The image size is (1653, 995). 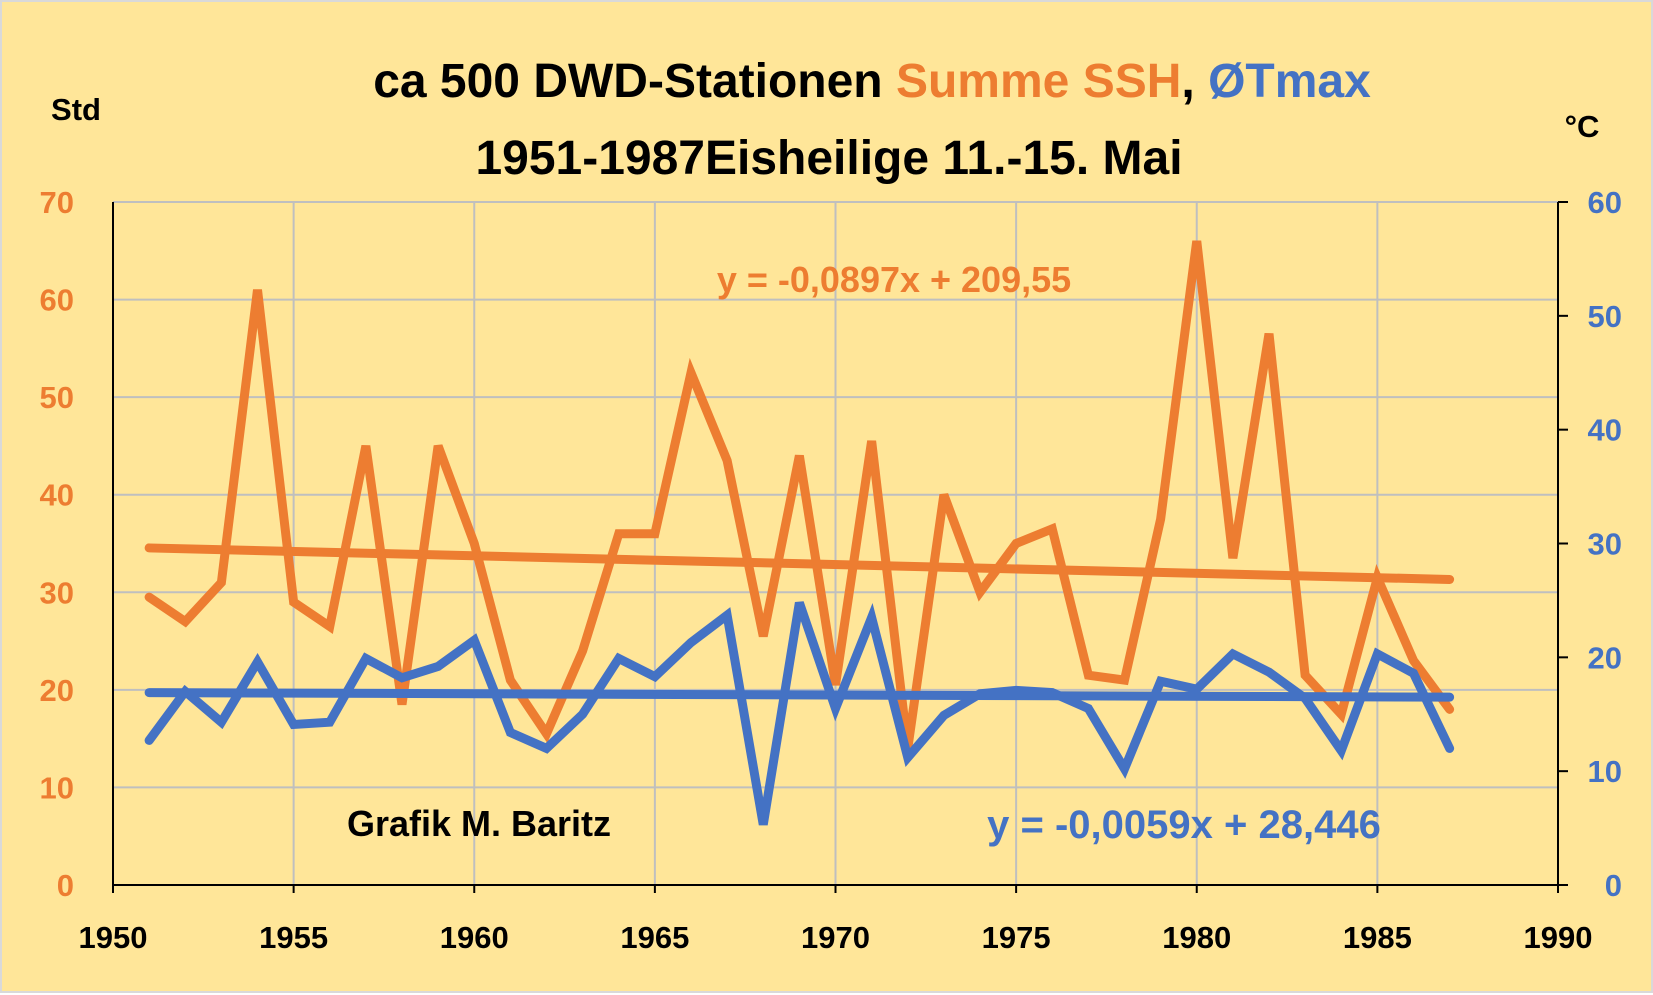 What do you see at coordinates (1196, 937) in the screenshot?
I see `x-tick-label: 1980` at bounding box center [1196, 937].